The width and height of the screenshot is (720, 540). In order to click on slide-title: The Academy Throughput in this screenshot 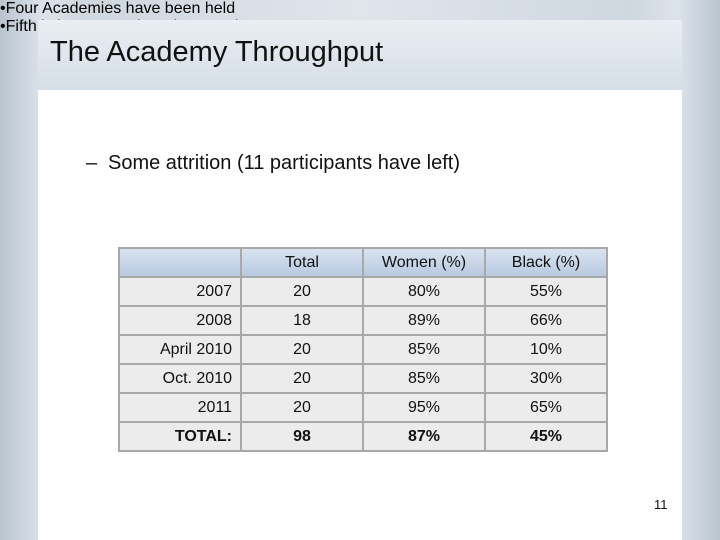, I will do `click(217, 52)`.